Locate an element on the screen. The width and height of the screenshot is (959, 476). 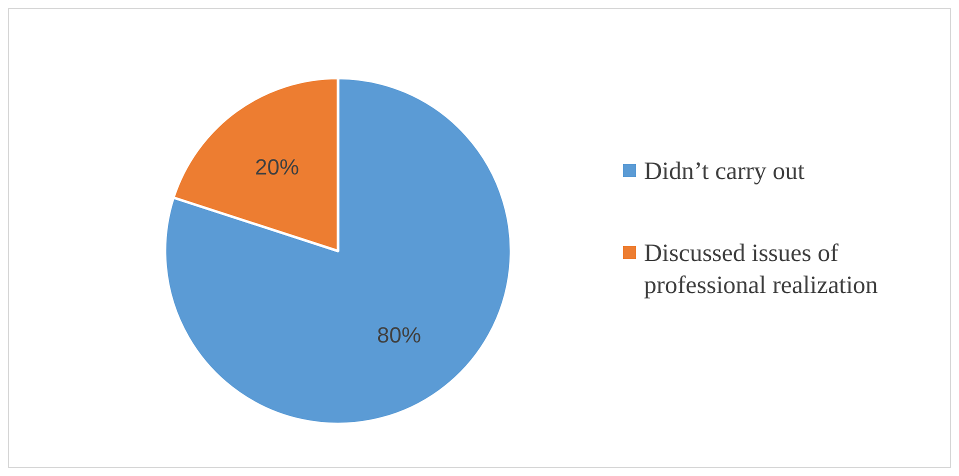
data-label: 80% is located at coordinates (399, 335).